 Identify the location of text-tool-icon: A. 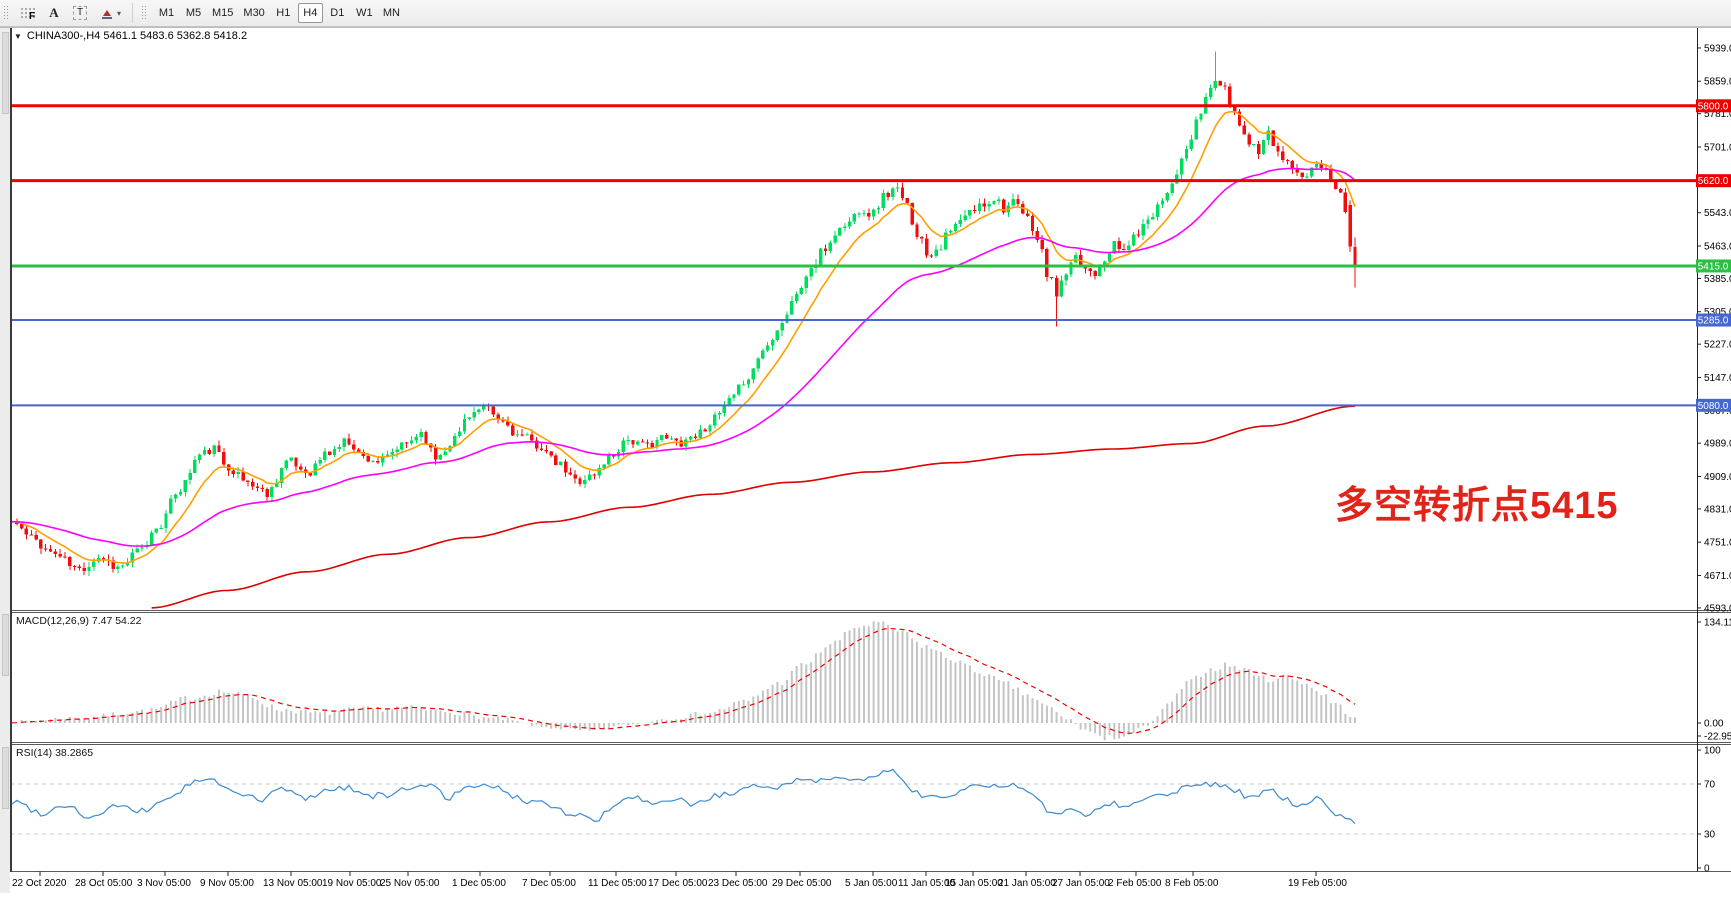
(54, 12).